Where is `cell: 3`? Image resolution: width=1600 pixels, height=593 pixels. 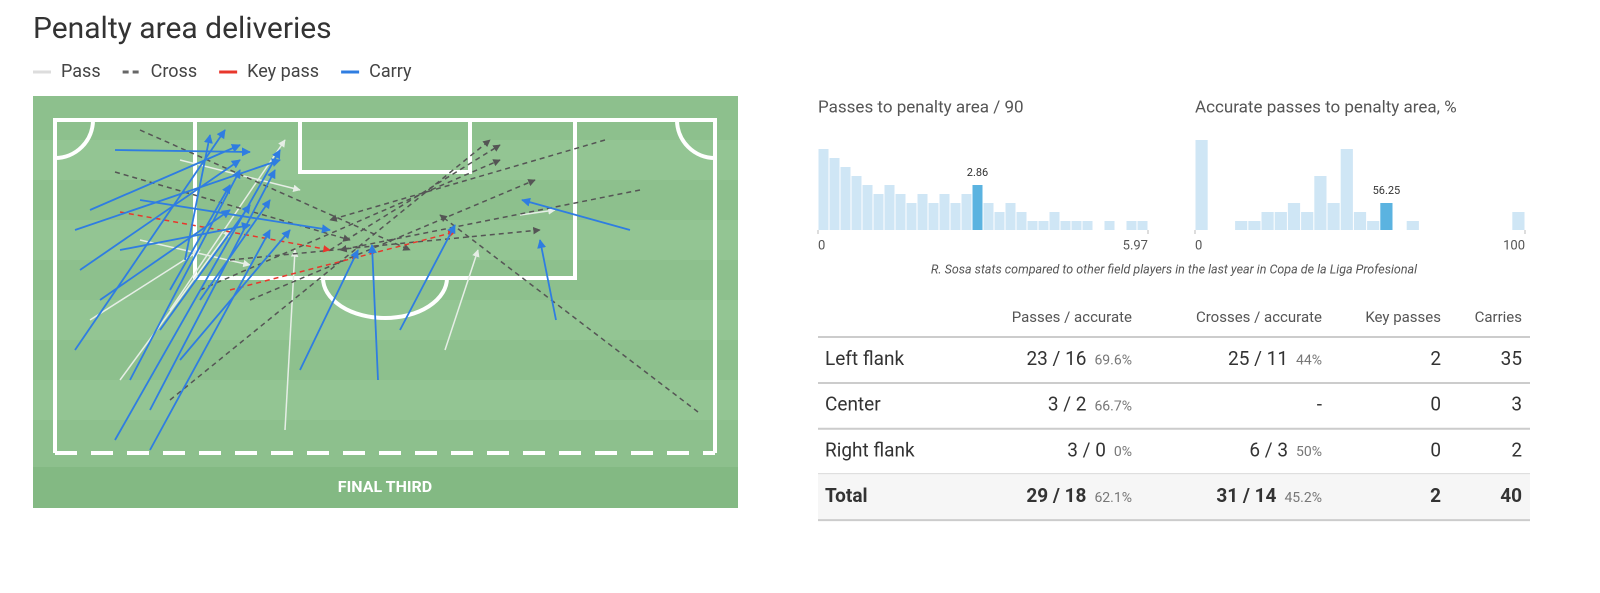
cell: 3 is located at coordinates (1516, 404).